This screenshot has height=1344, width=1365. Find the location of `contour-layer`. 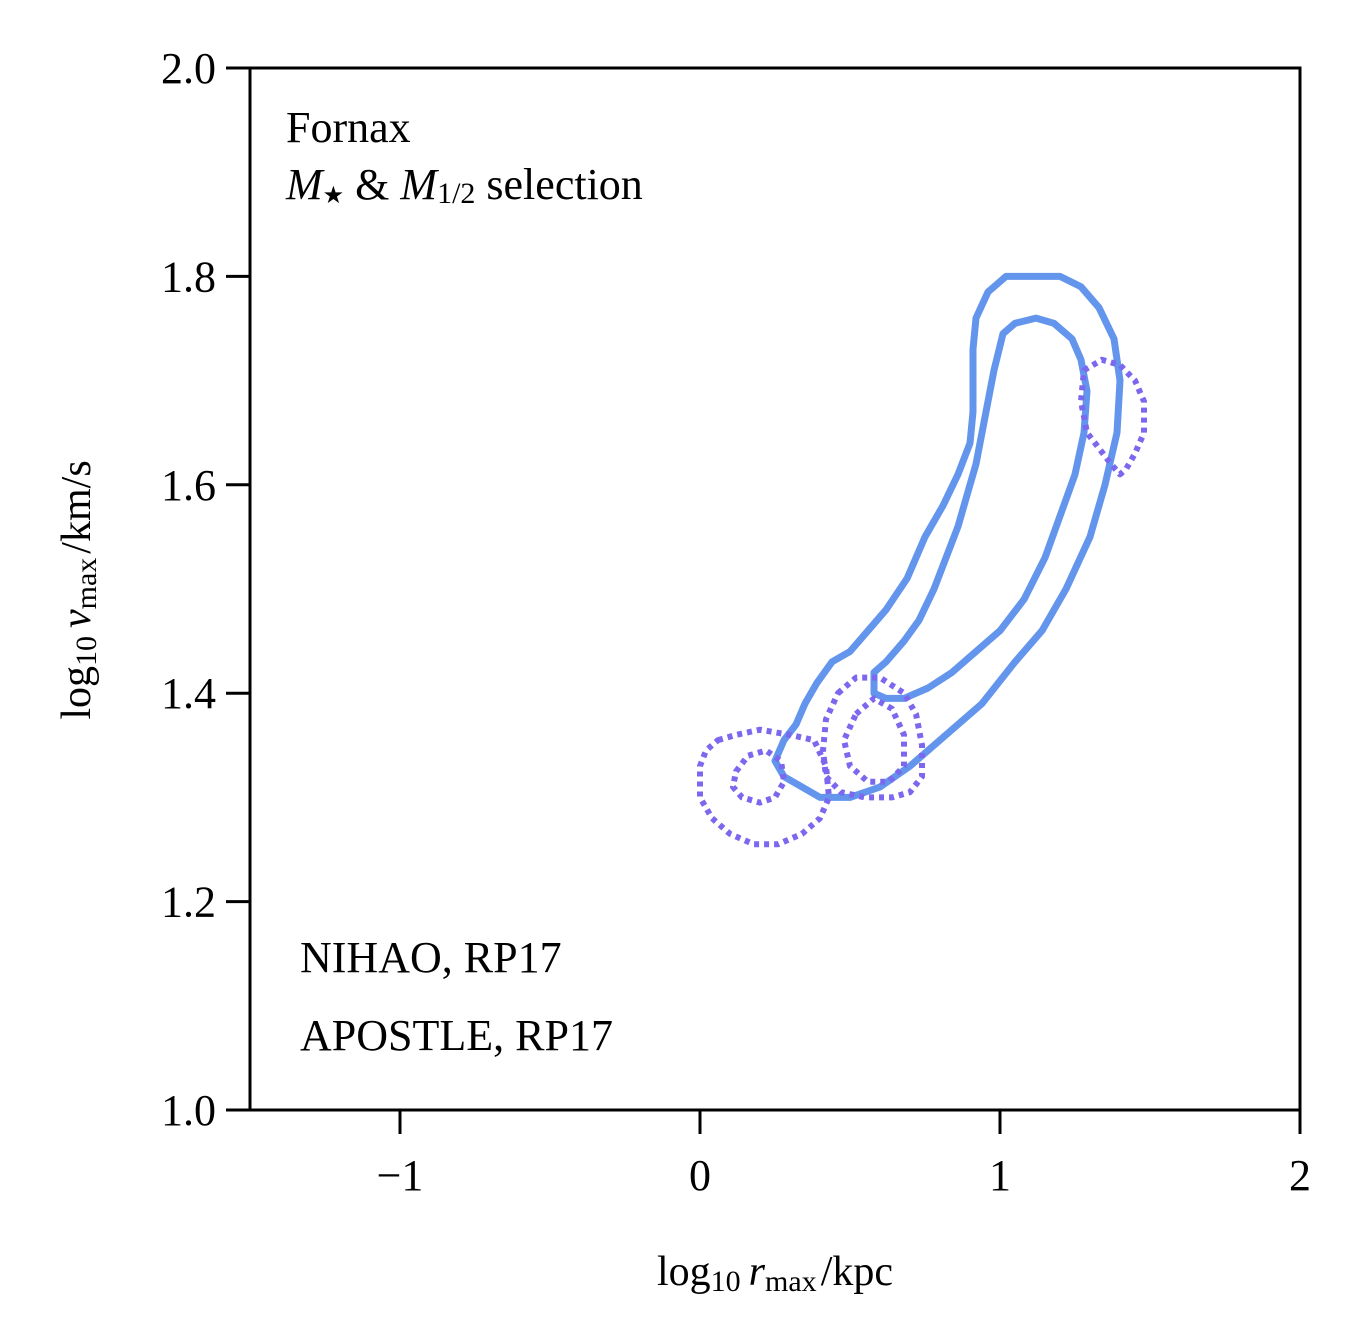

contour-layer is located at coordinates (922, 560).